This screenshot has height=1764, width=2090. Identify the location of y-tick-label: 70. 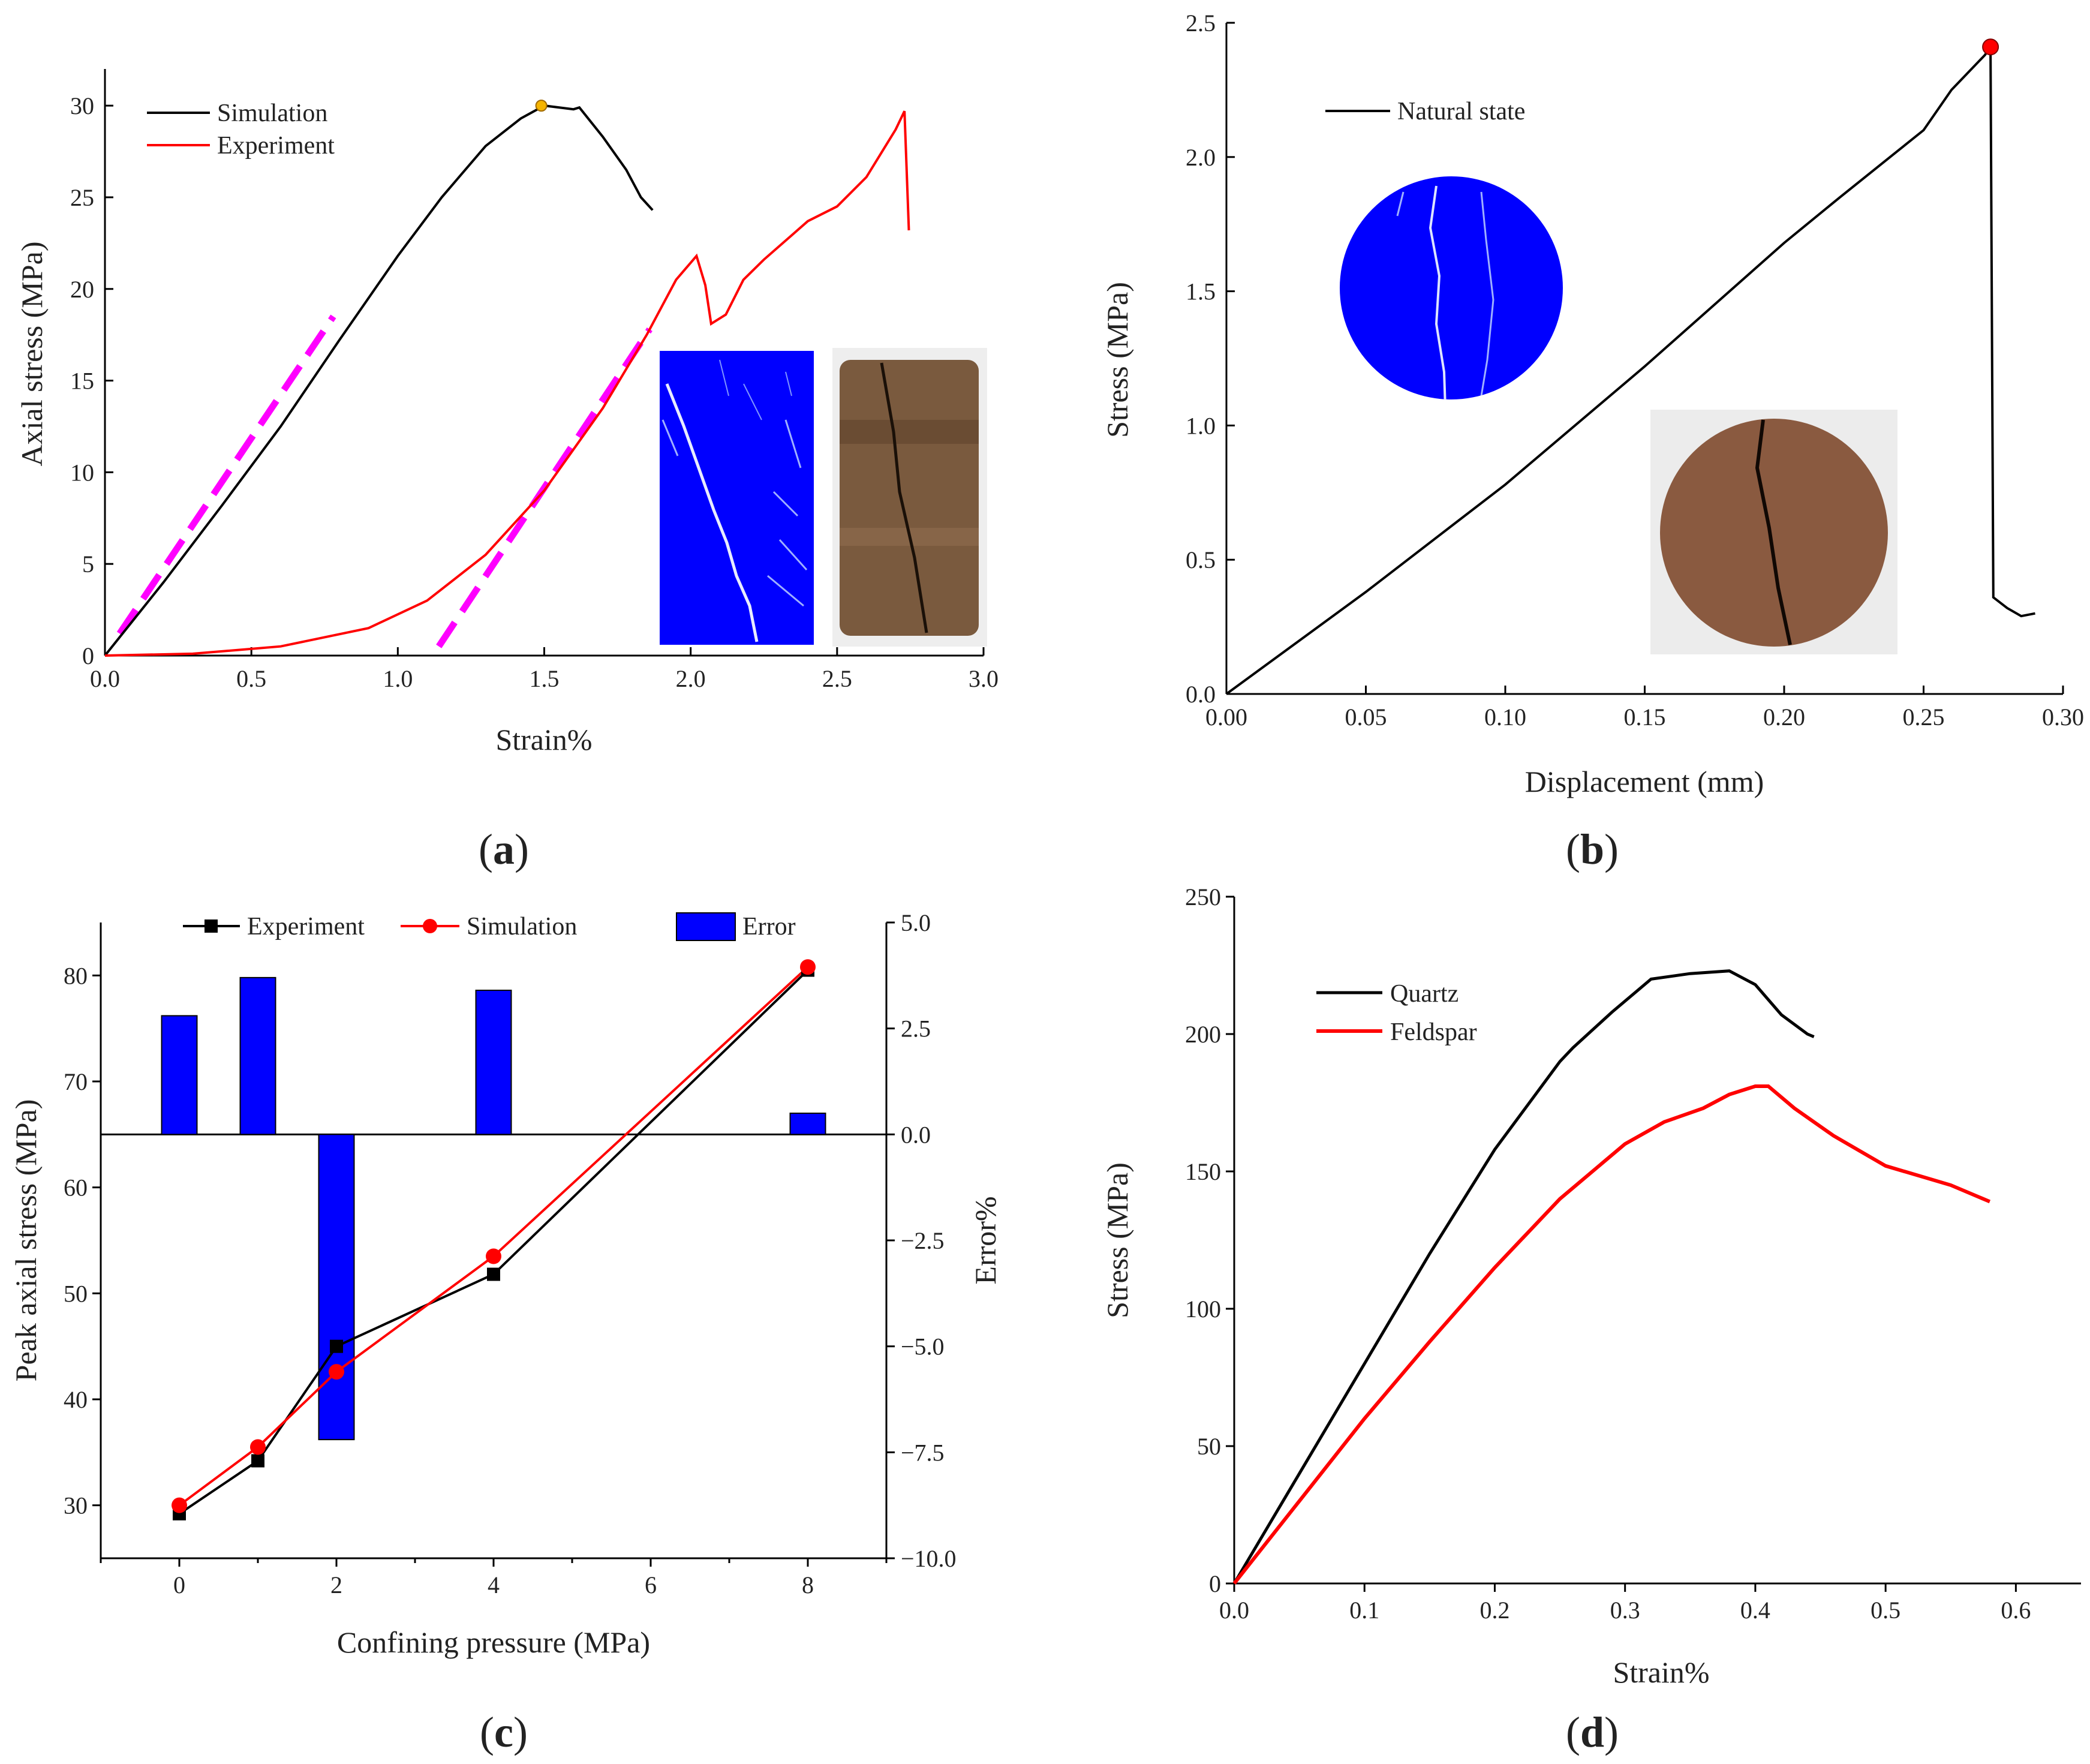
(76, 1081).